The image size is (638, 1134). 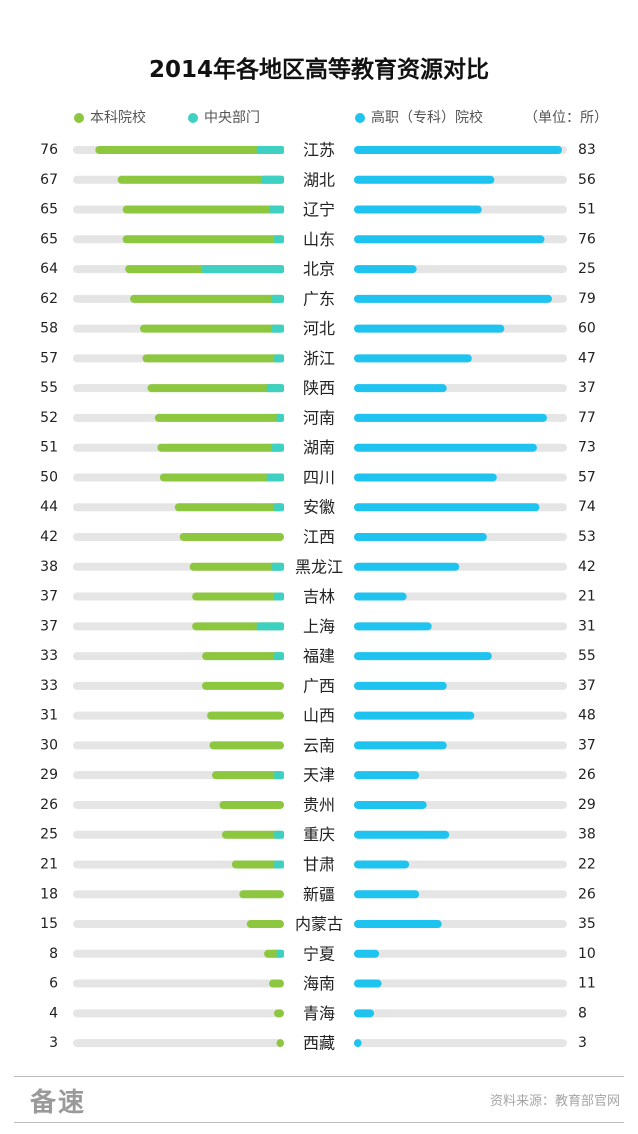 What do you see at coordinates (587, 477) in the screenshot?
I see `vocational-value-label: 57` at bounding box center [587, 477].